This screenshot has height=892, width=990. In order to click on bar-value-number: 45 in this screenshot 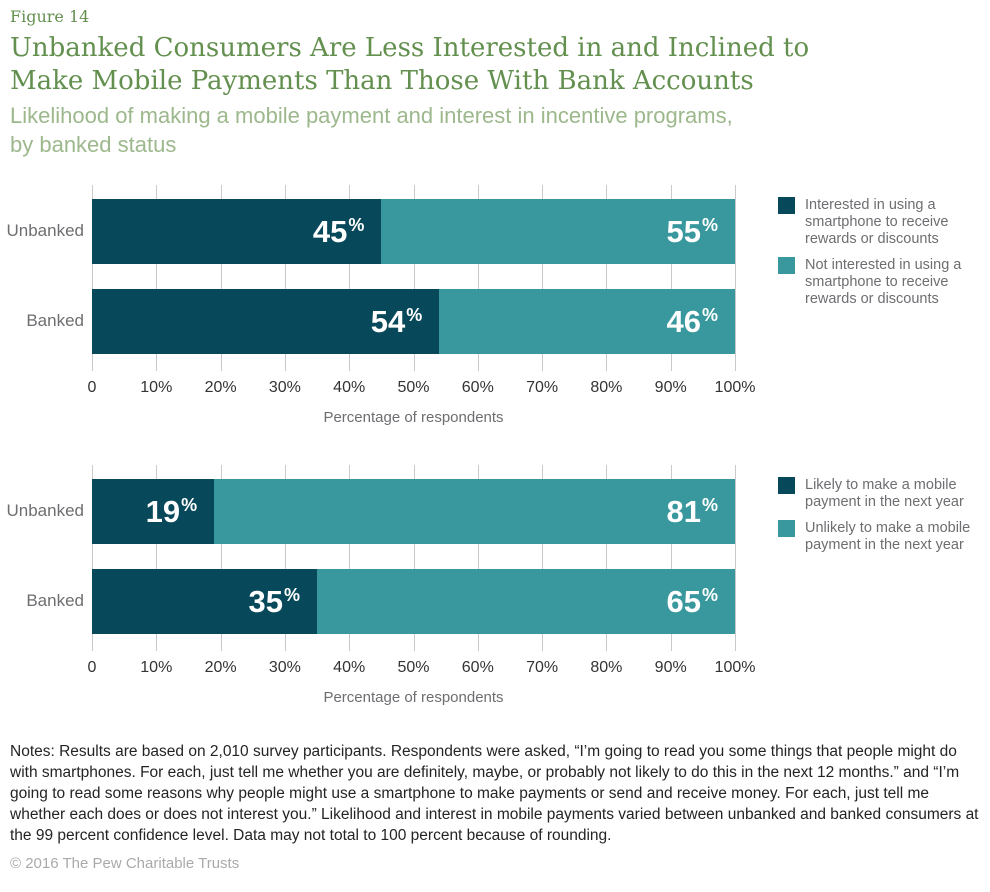, I will do `click(330, 231)`.